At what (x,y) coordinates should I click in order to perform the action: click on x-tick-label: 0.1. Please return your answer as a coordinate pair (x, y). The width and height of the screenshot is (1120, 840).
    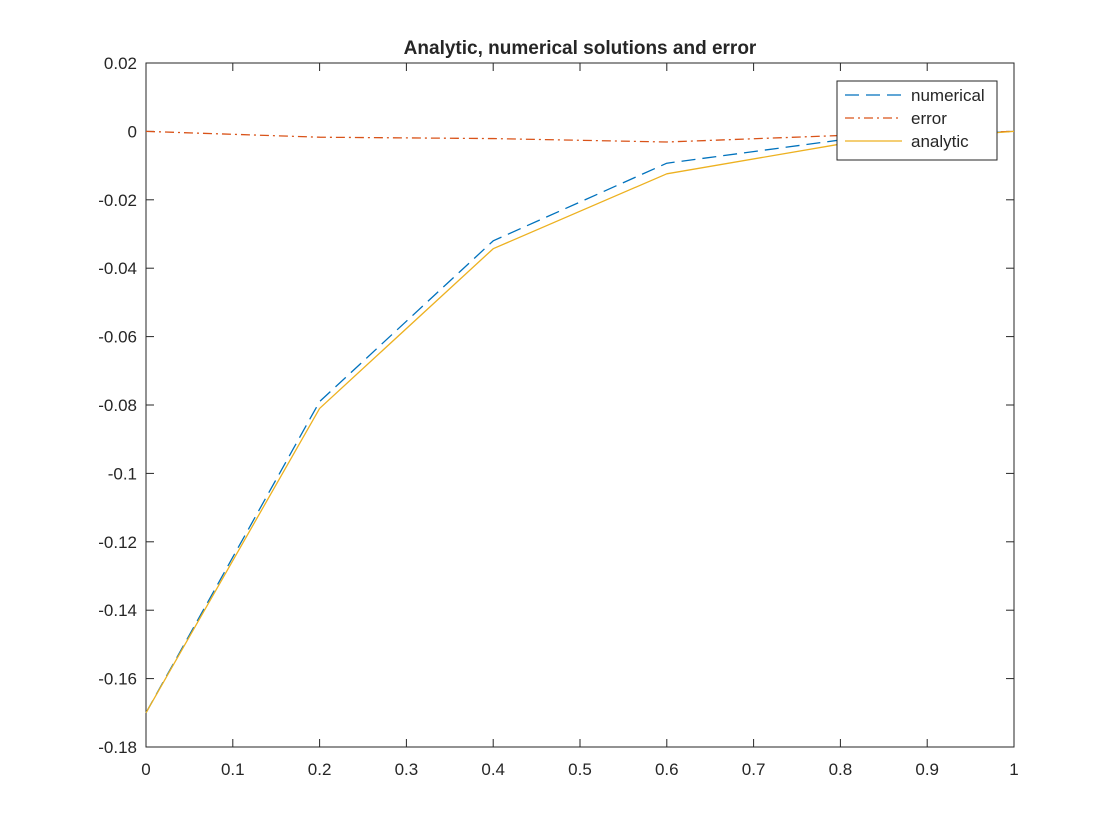
    Looking at the image, I should click on (233, 769).